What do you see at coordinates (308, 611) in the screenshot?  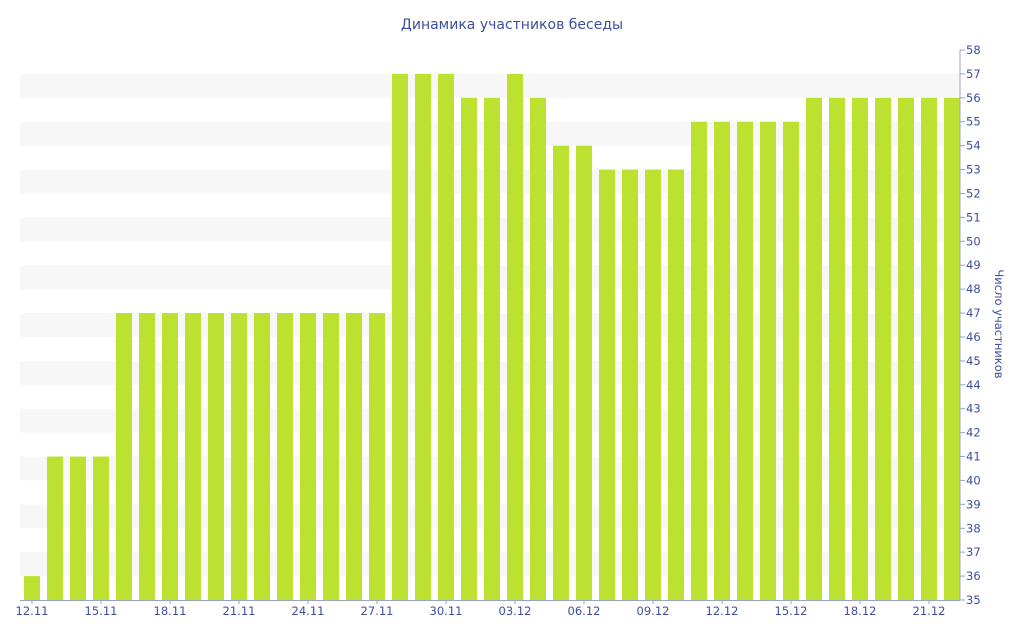 I see `x-tick-label: 24.11` at bounding box center [308, 611].